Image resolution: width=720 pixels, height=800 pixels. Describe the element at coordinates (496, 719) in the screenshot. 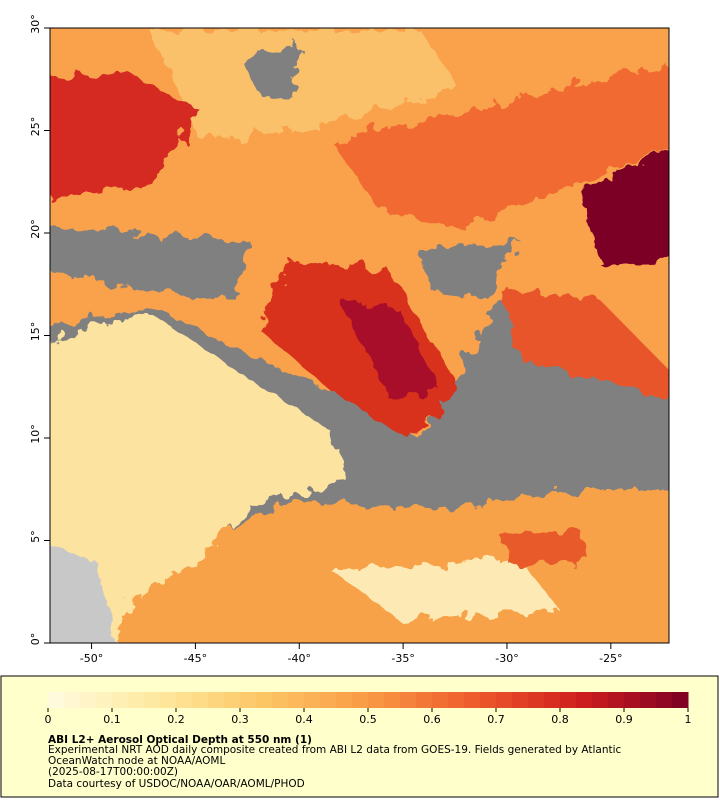

I see `colorbar-tick-label: 0.7` at that location.